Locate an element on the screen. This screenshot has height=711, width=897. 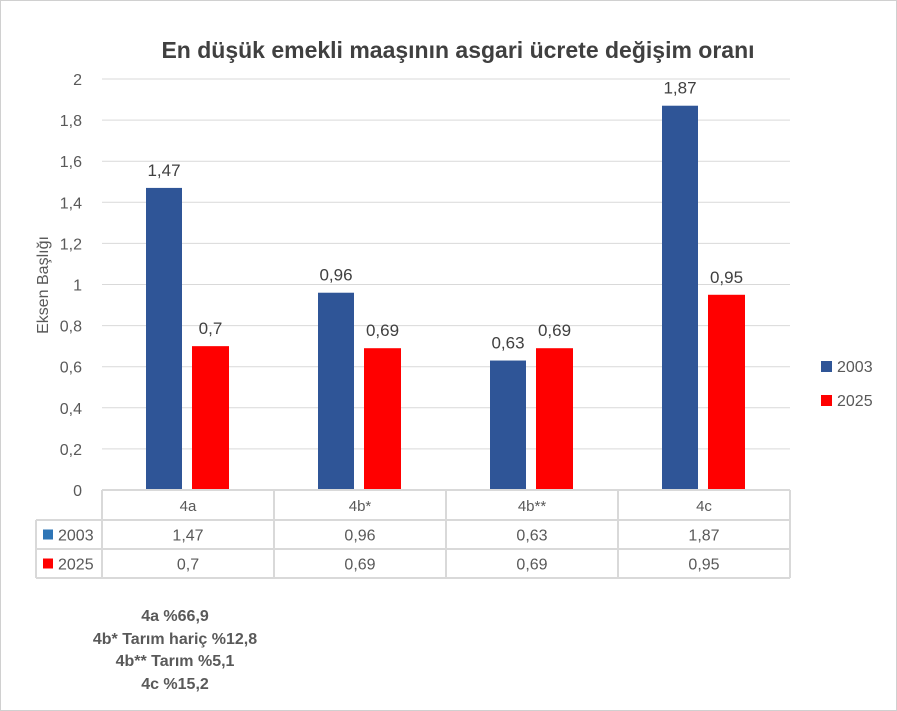
y-tick-label: 1,8 is located at coordinates (71, 121).